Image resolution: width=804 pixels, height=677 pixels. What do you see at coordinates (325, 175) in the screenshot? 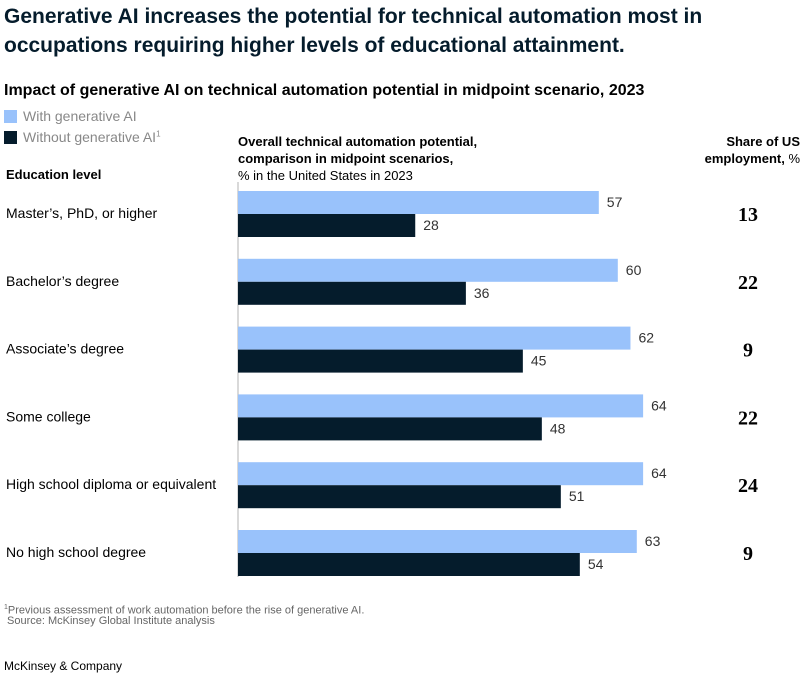
I see `axis-title-line3: % in the United States in 2023` at bounding box center [325, 175].